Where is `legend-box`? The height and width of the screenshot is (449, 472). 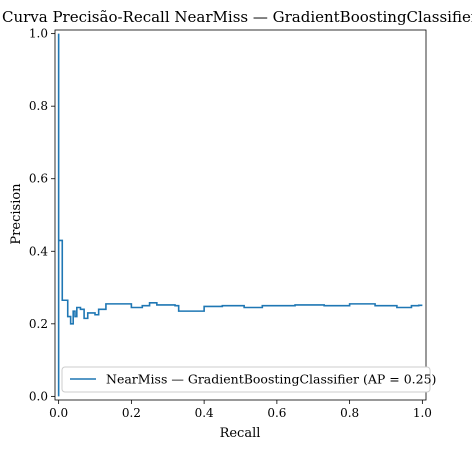
legend-box is located at coordinates (246, 379).